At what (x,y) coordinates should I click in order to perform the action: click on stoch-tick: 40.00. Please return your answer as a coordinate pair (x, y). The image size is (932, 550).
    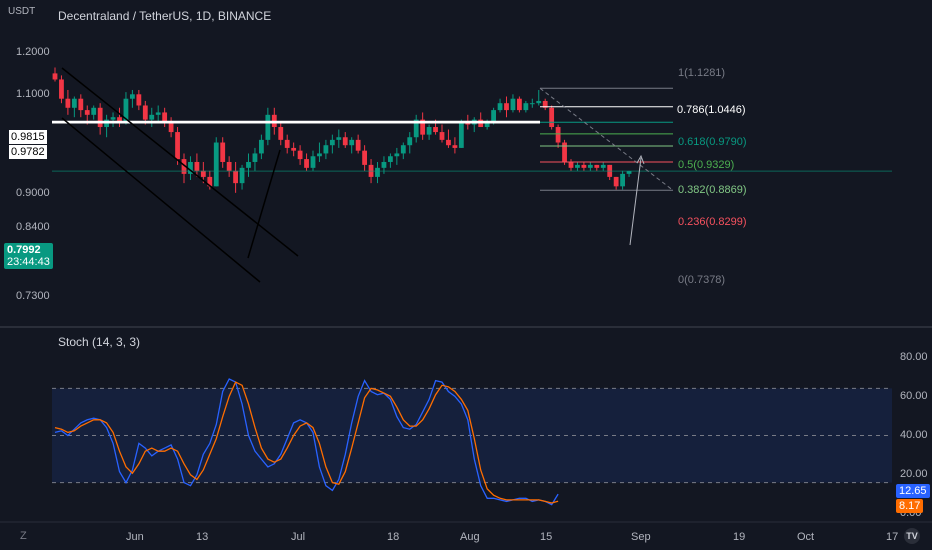
    Looking at the image, I should click on (914, 435).